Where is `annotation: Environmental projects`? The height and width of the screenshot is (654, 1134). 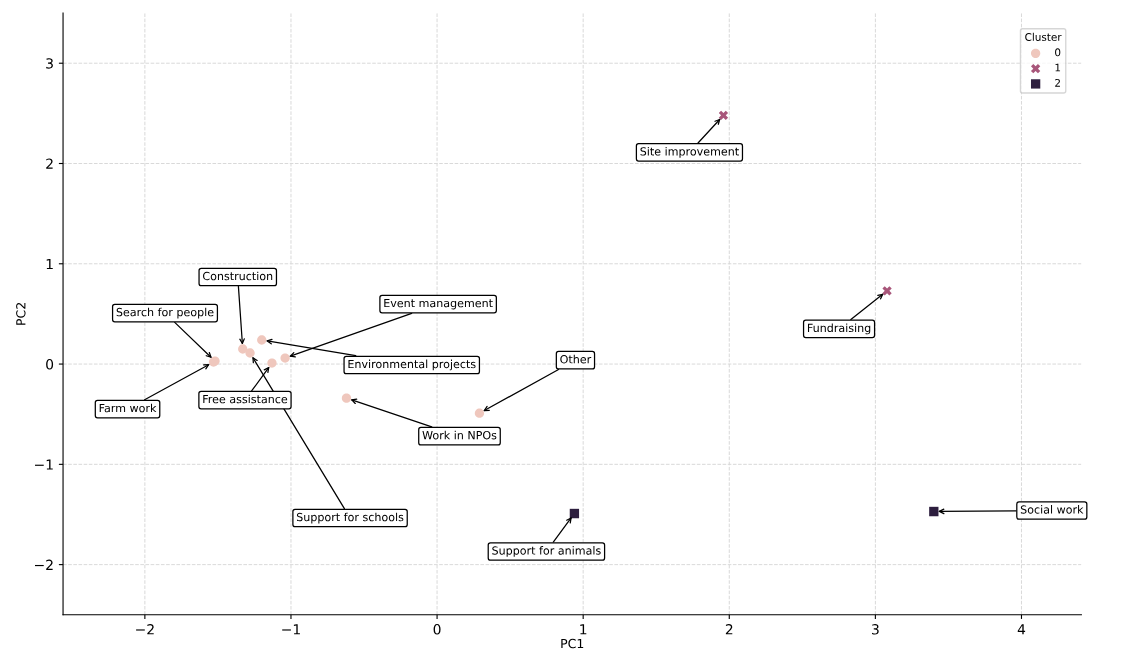
annotation: Environmental projects is located at coordinates (412, 365).